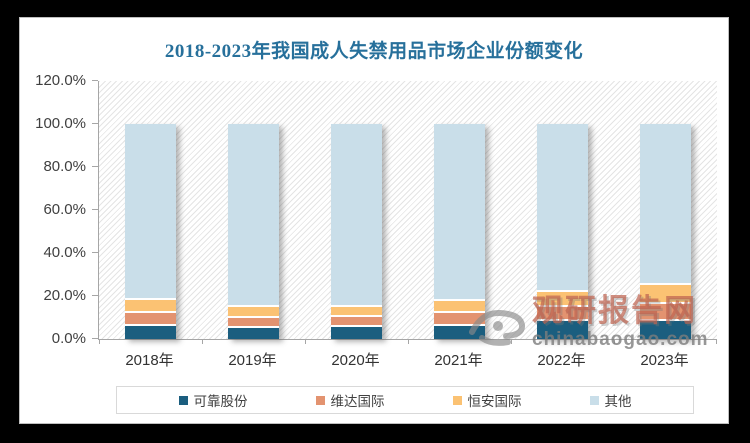 The height and width of the screenshot is (443, 750). Describe the element at coordinates (149, 360) in the screenshot. I see `x-axis-label: 2018年` at that location.